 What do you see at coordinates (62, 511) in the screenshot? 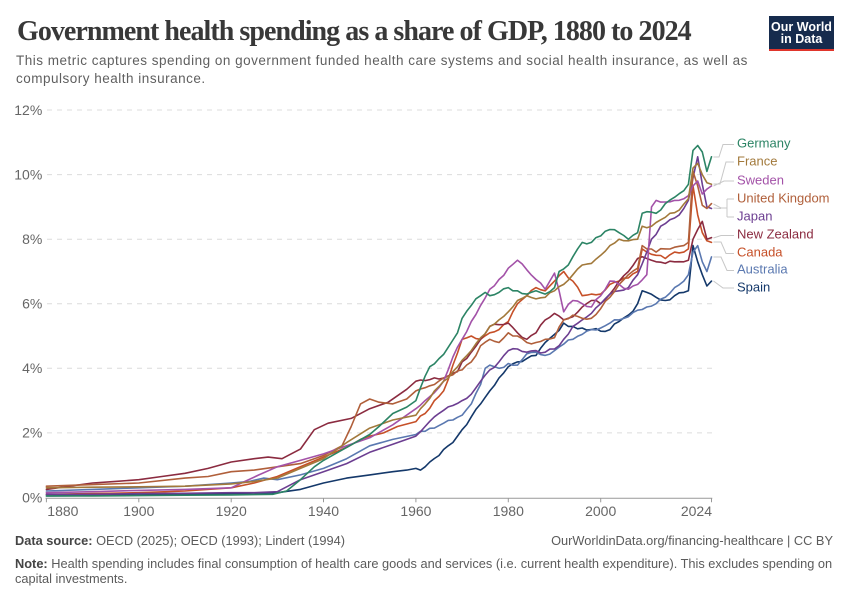
I see `svg-text: 1880` at bounding box center [62, 511].